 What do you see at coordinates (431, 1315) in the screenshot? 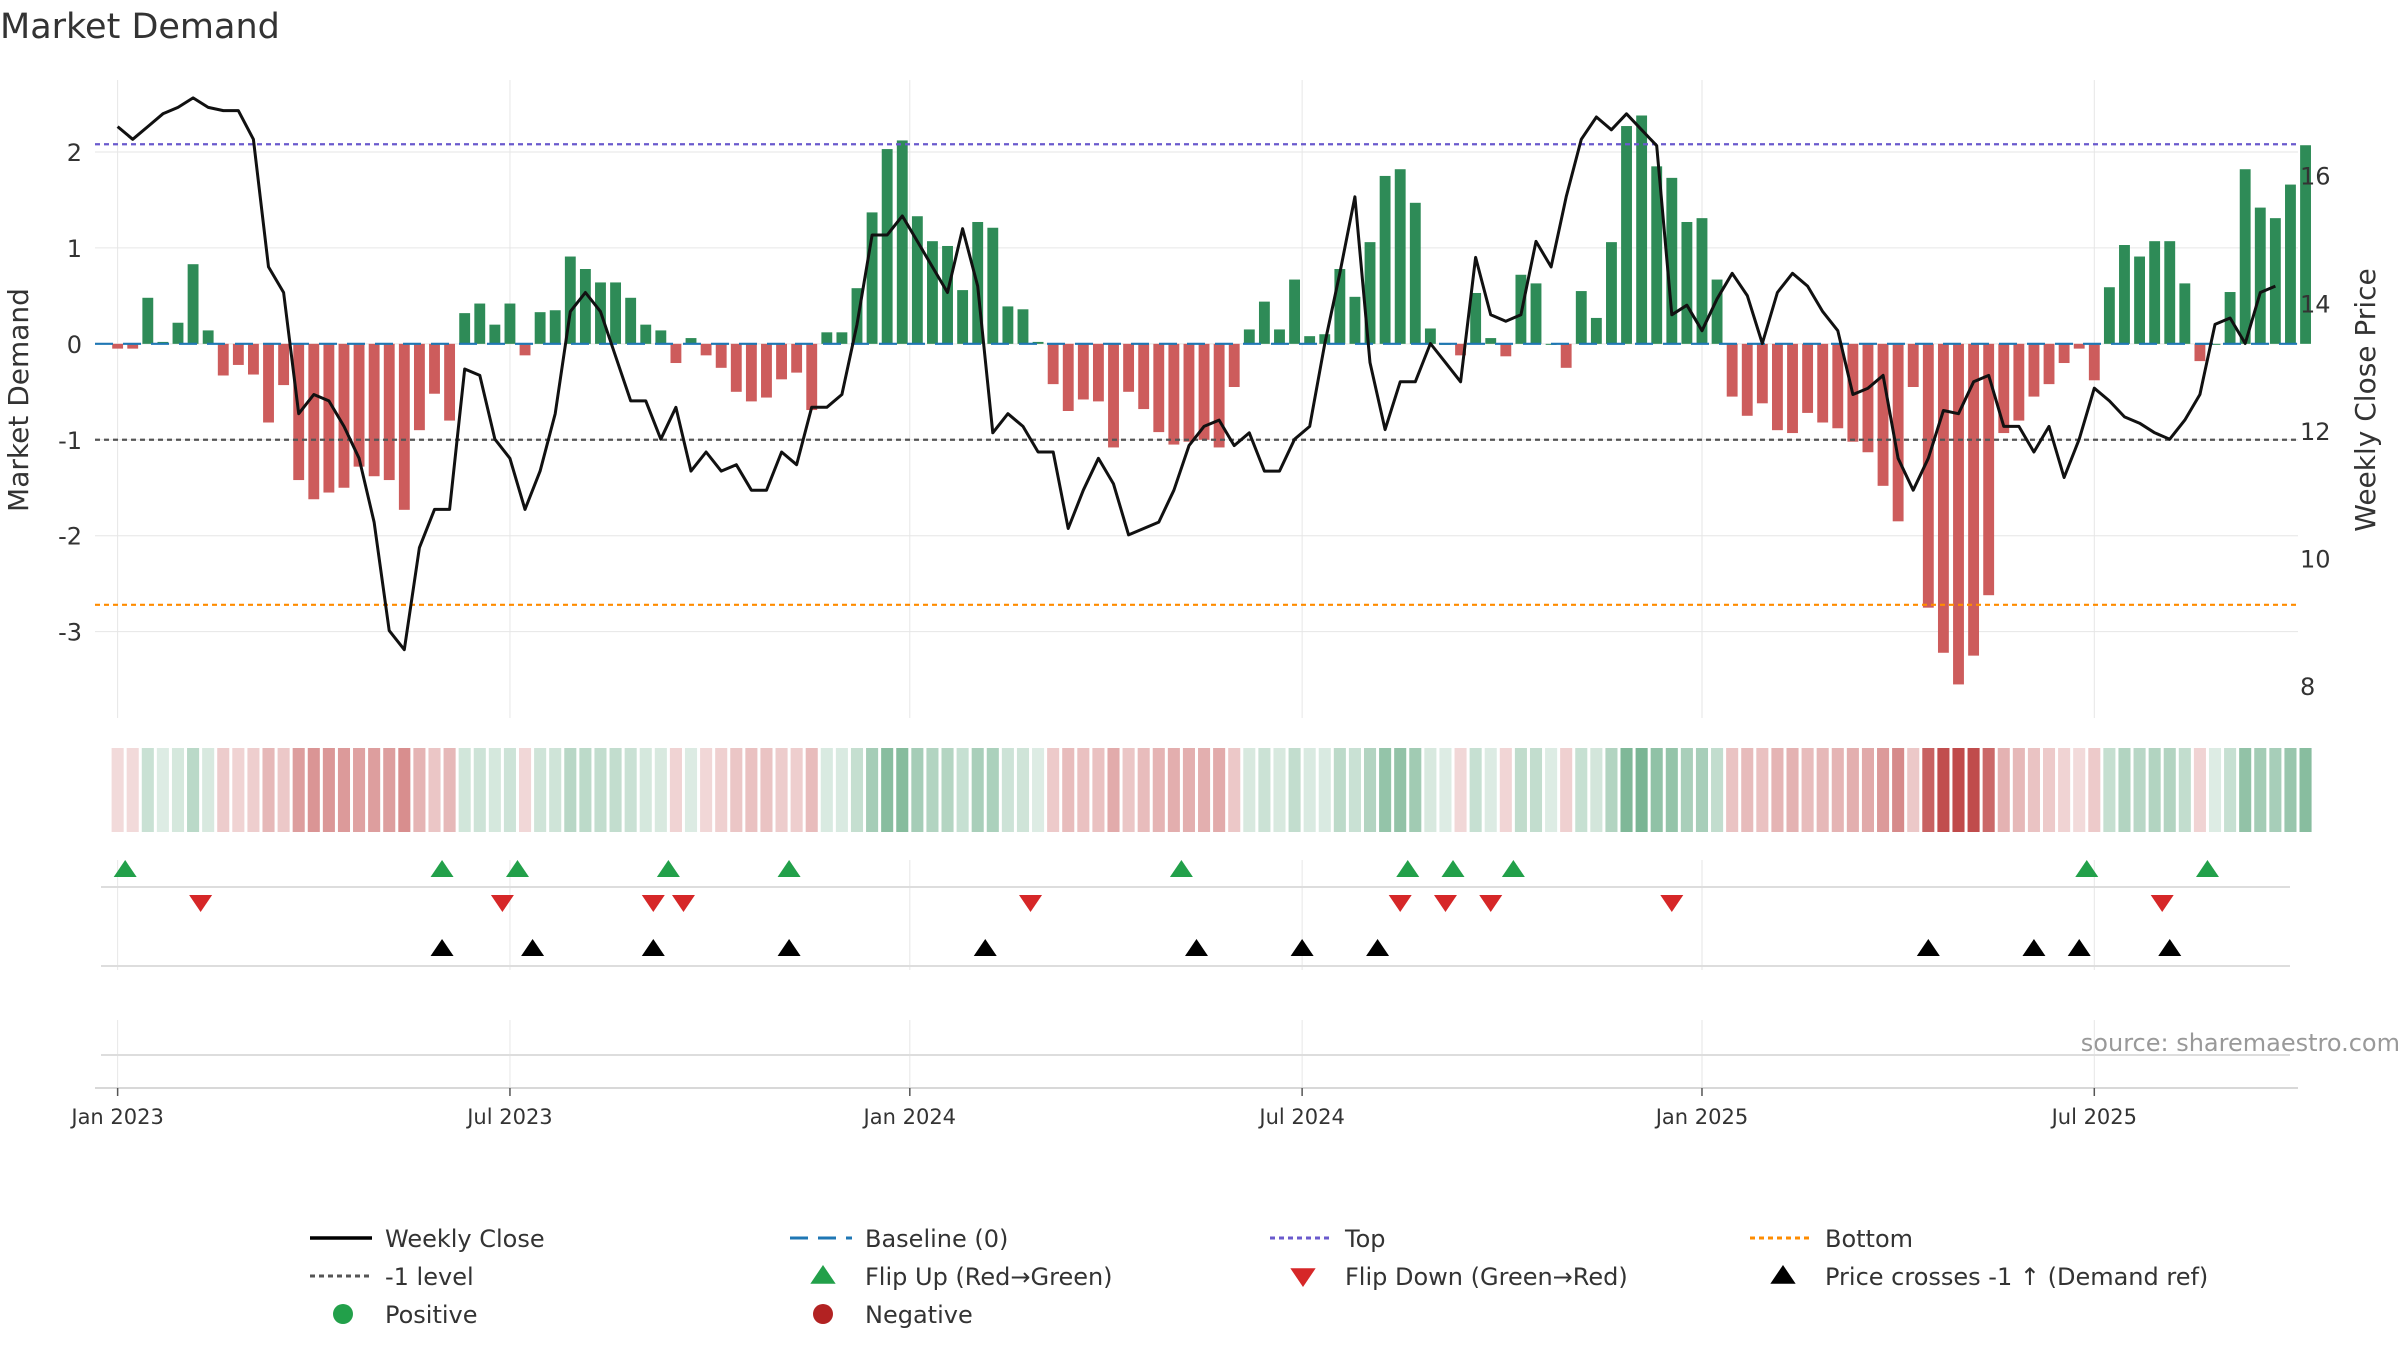
I see `legend-label: Positive` at bounding box center [431, 1315].